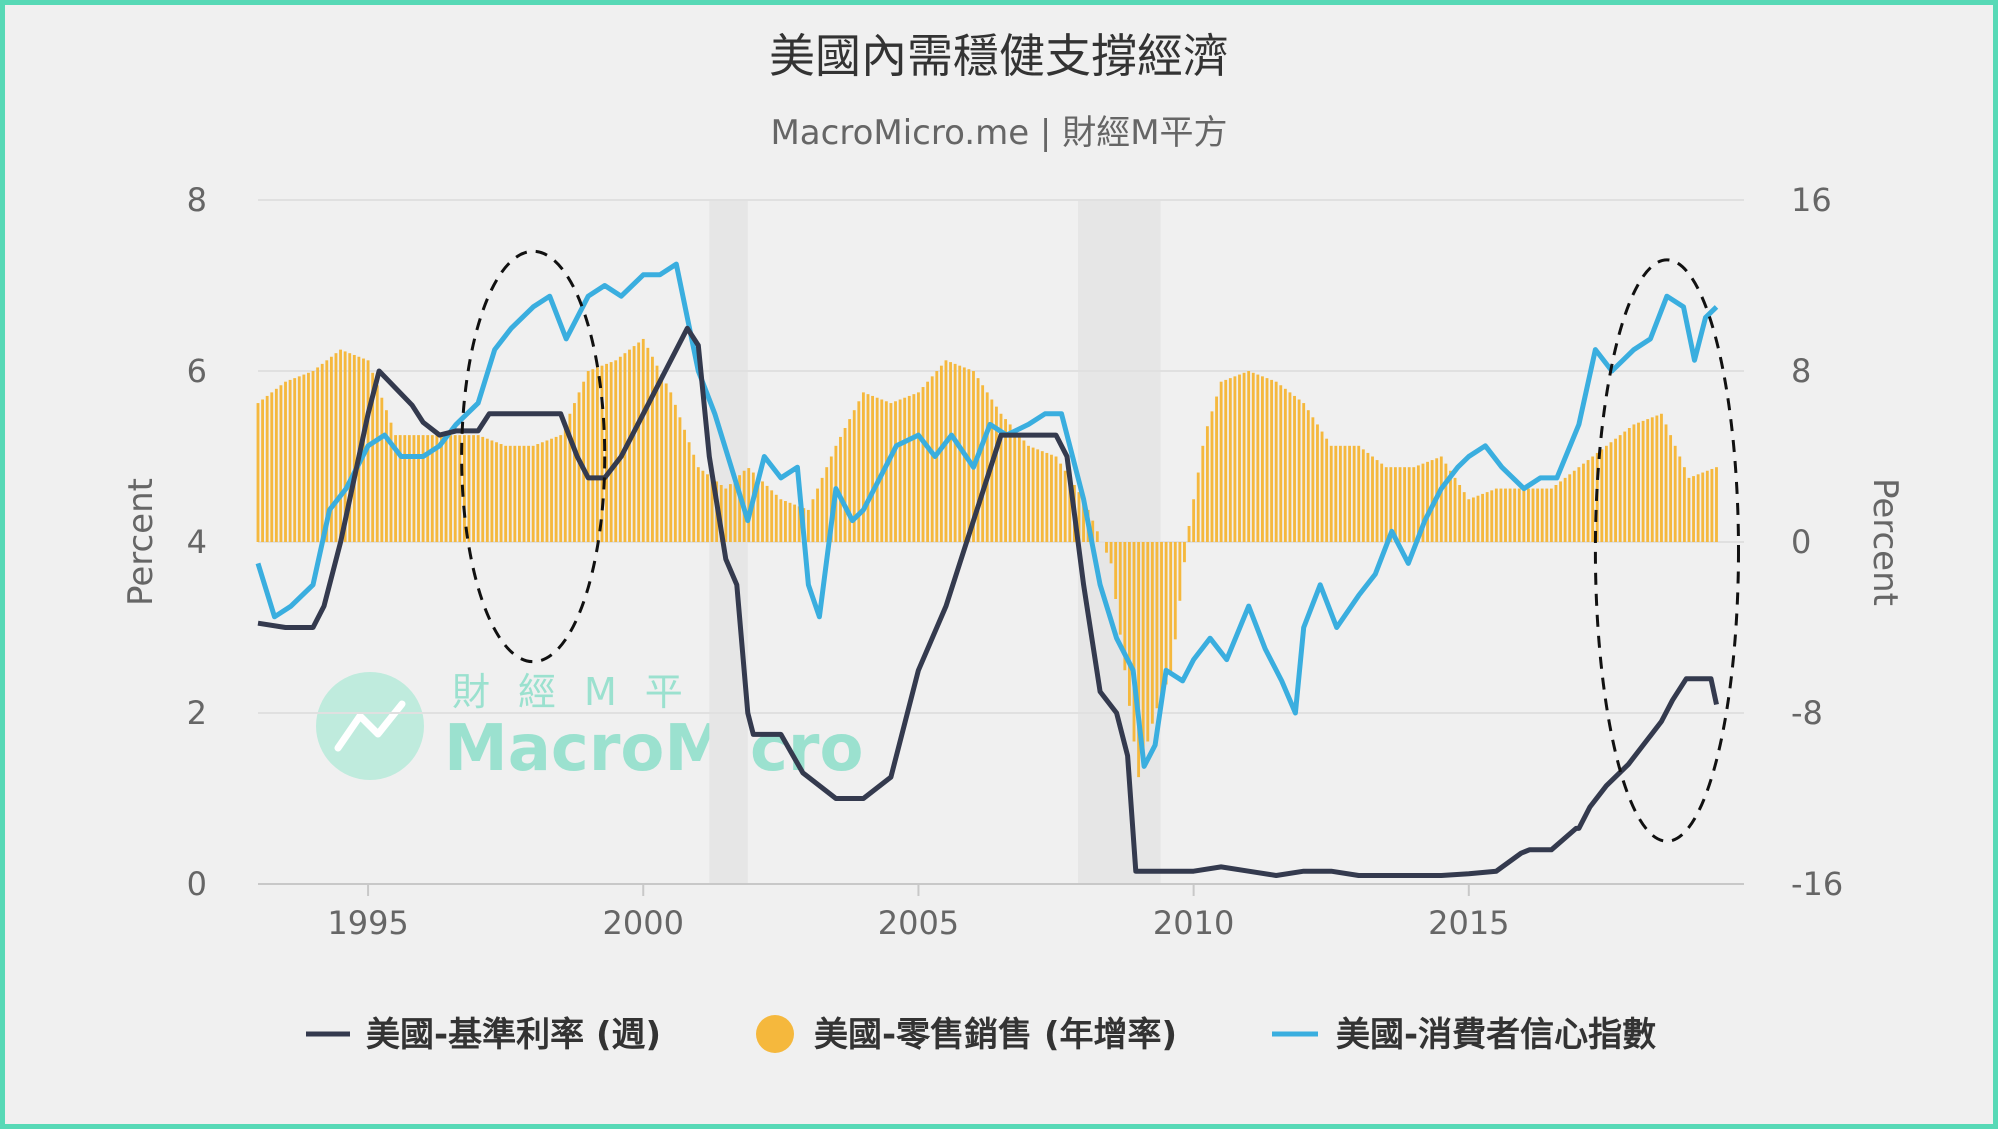  What do you see at coordinates (966, 1035) in the screenshot?
I see `legend-item-retail: 美國-零售銷售 (年增率)` at bounding box center [966, 1035].